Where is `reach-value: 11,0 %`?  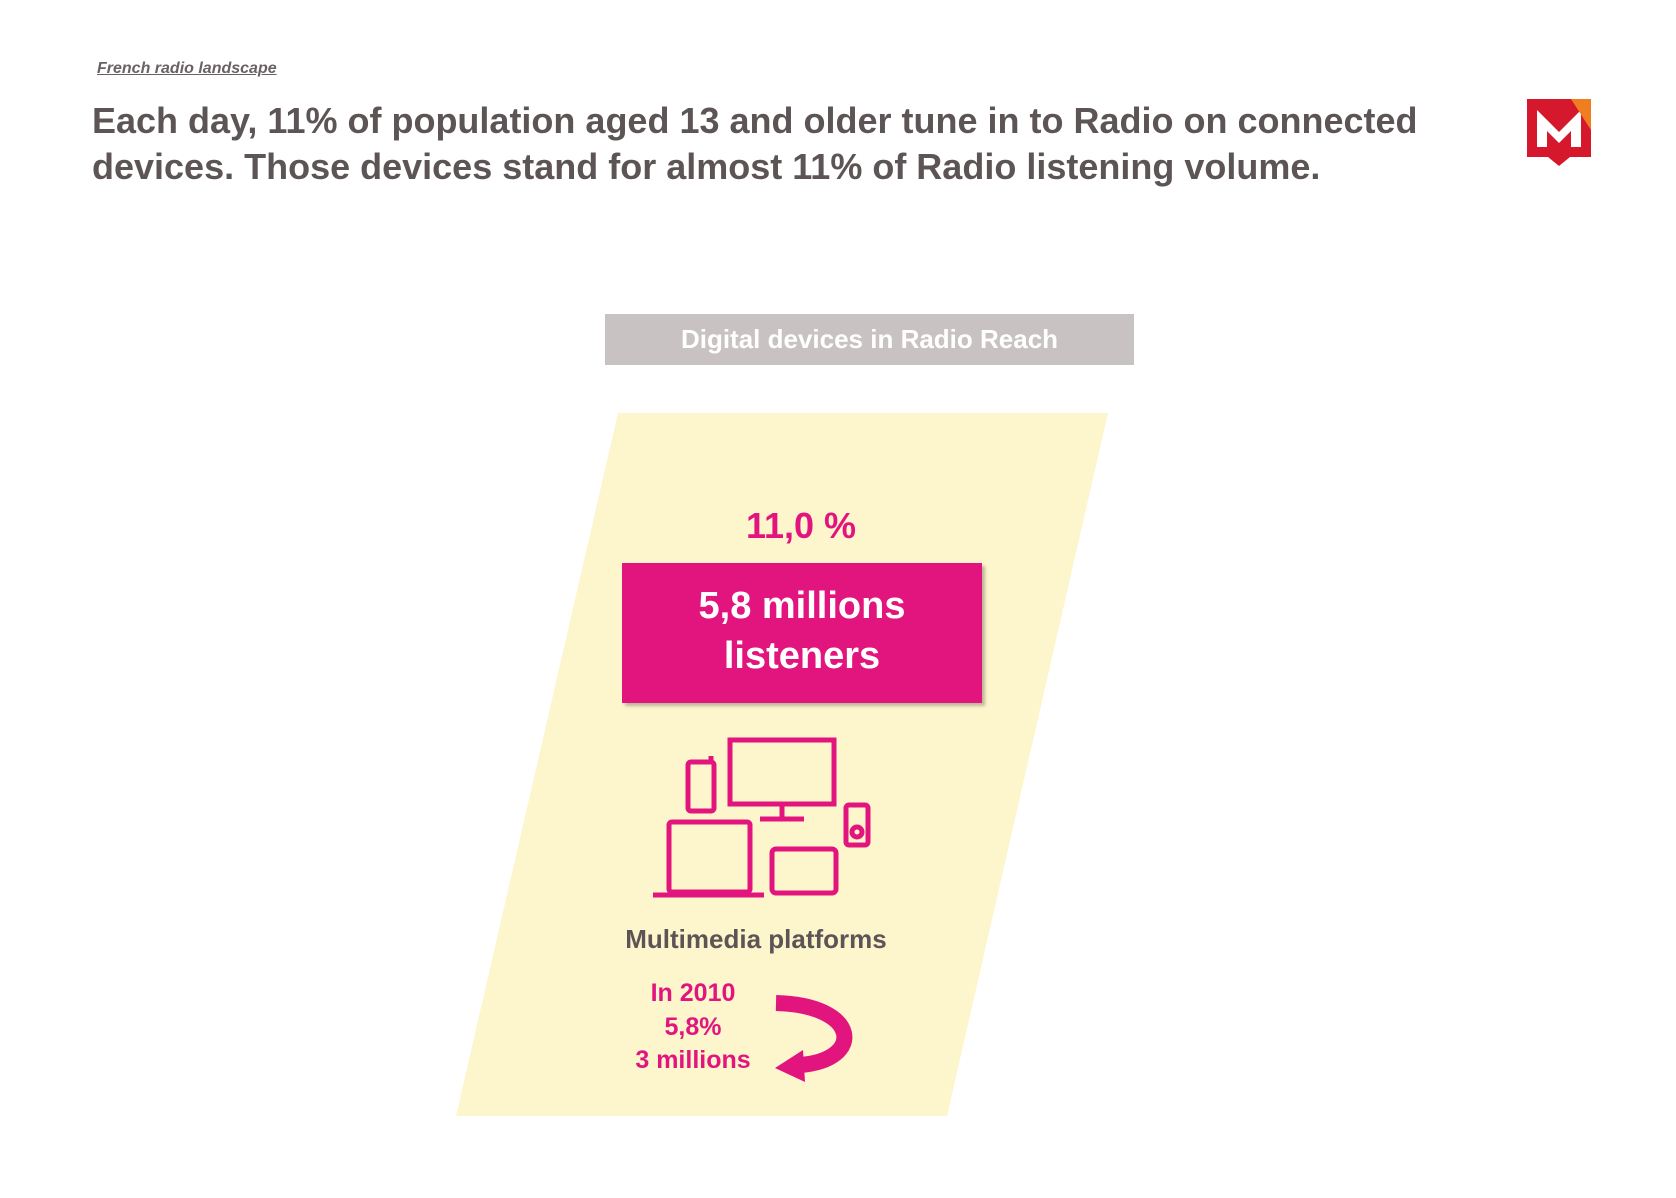 reach-value: 11,0 % is located at coordinates (801, 525).